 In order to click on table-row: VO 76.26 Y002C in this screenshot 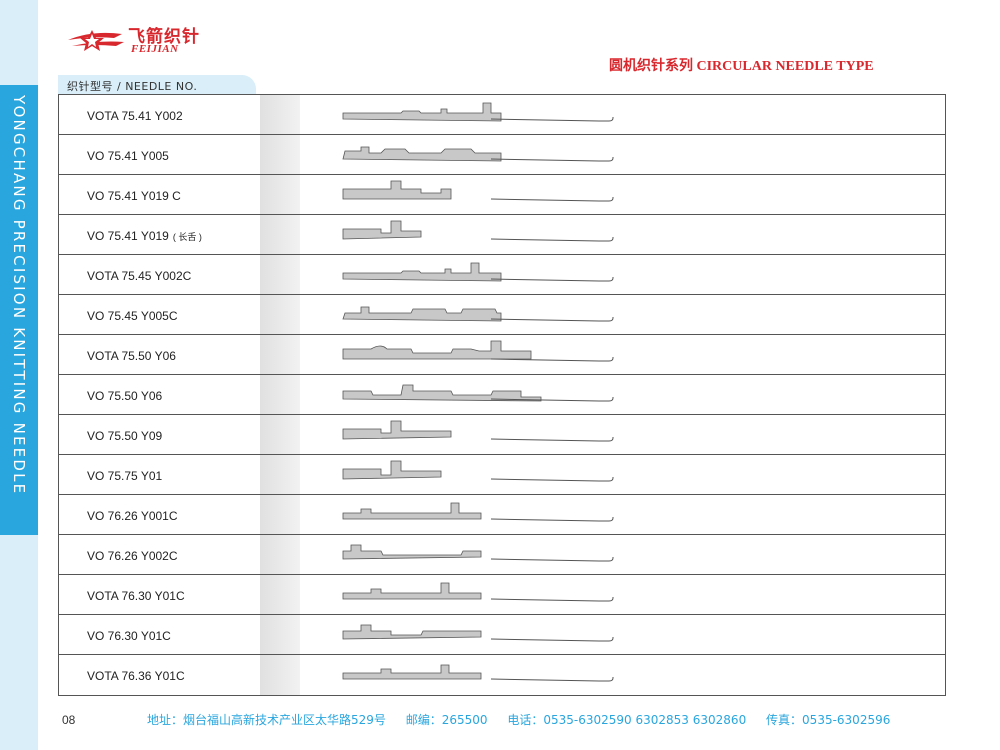, I will do `click(502, 555)`.